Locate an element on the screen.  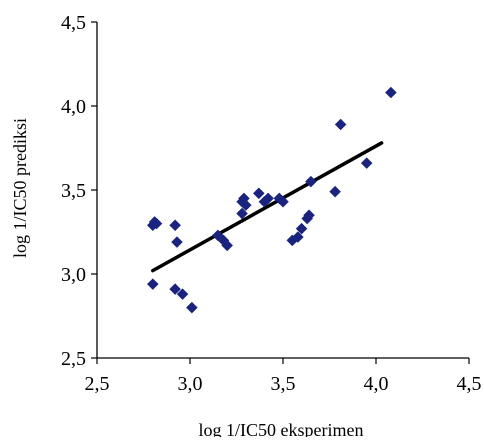
x-axis-title: log 1/IC50 eksperimen is located at coordinates (281, 428).